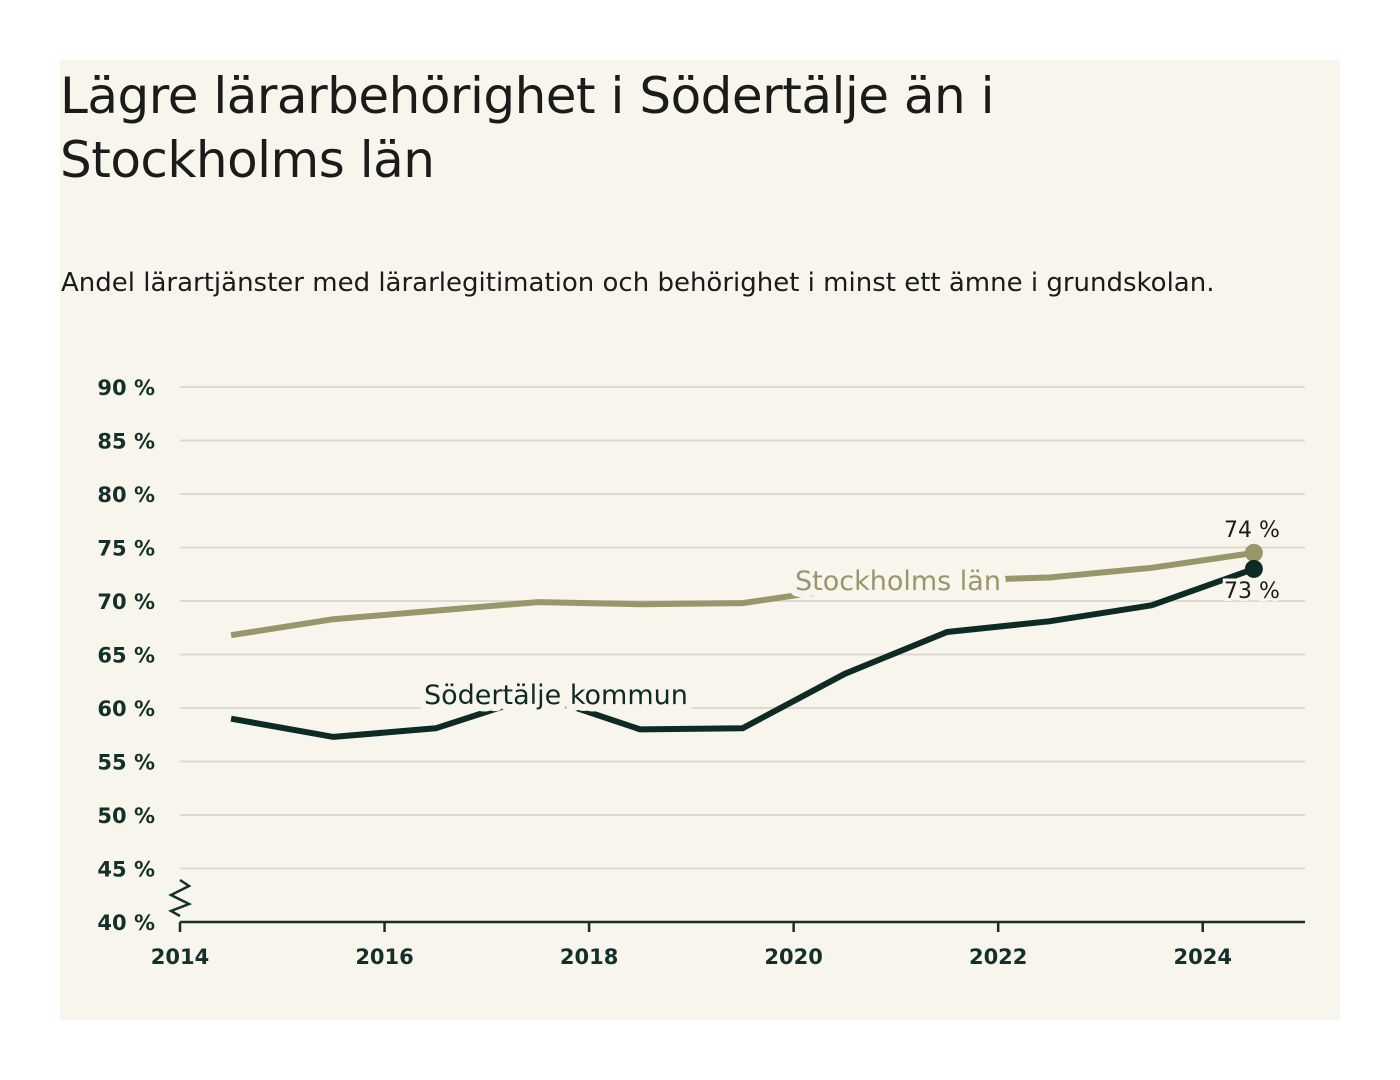  What do you see at coordinates (898, 581) in the screenshot?
I see `series-label-stockholm: Stockholms län` at bounding box center [898, 581].